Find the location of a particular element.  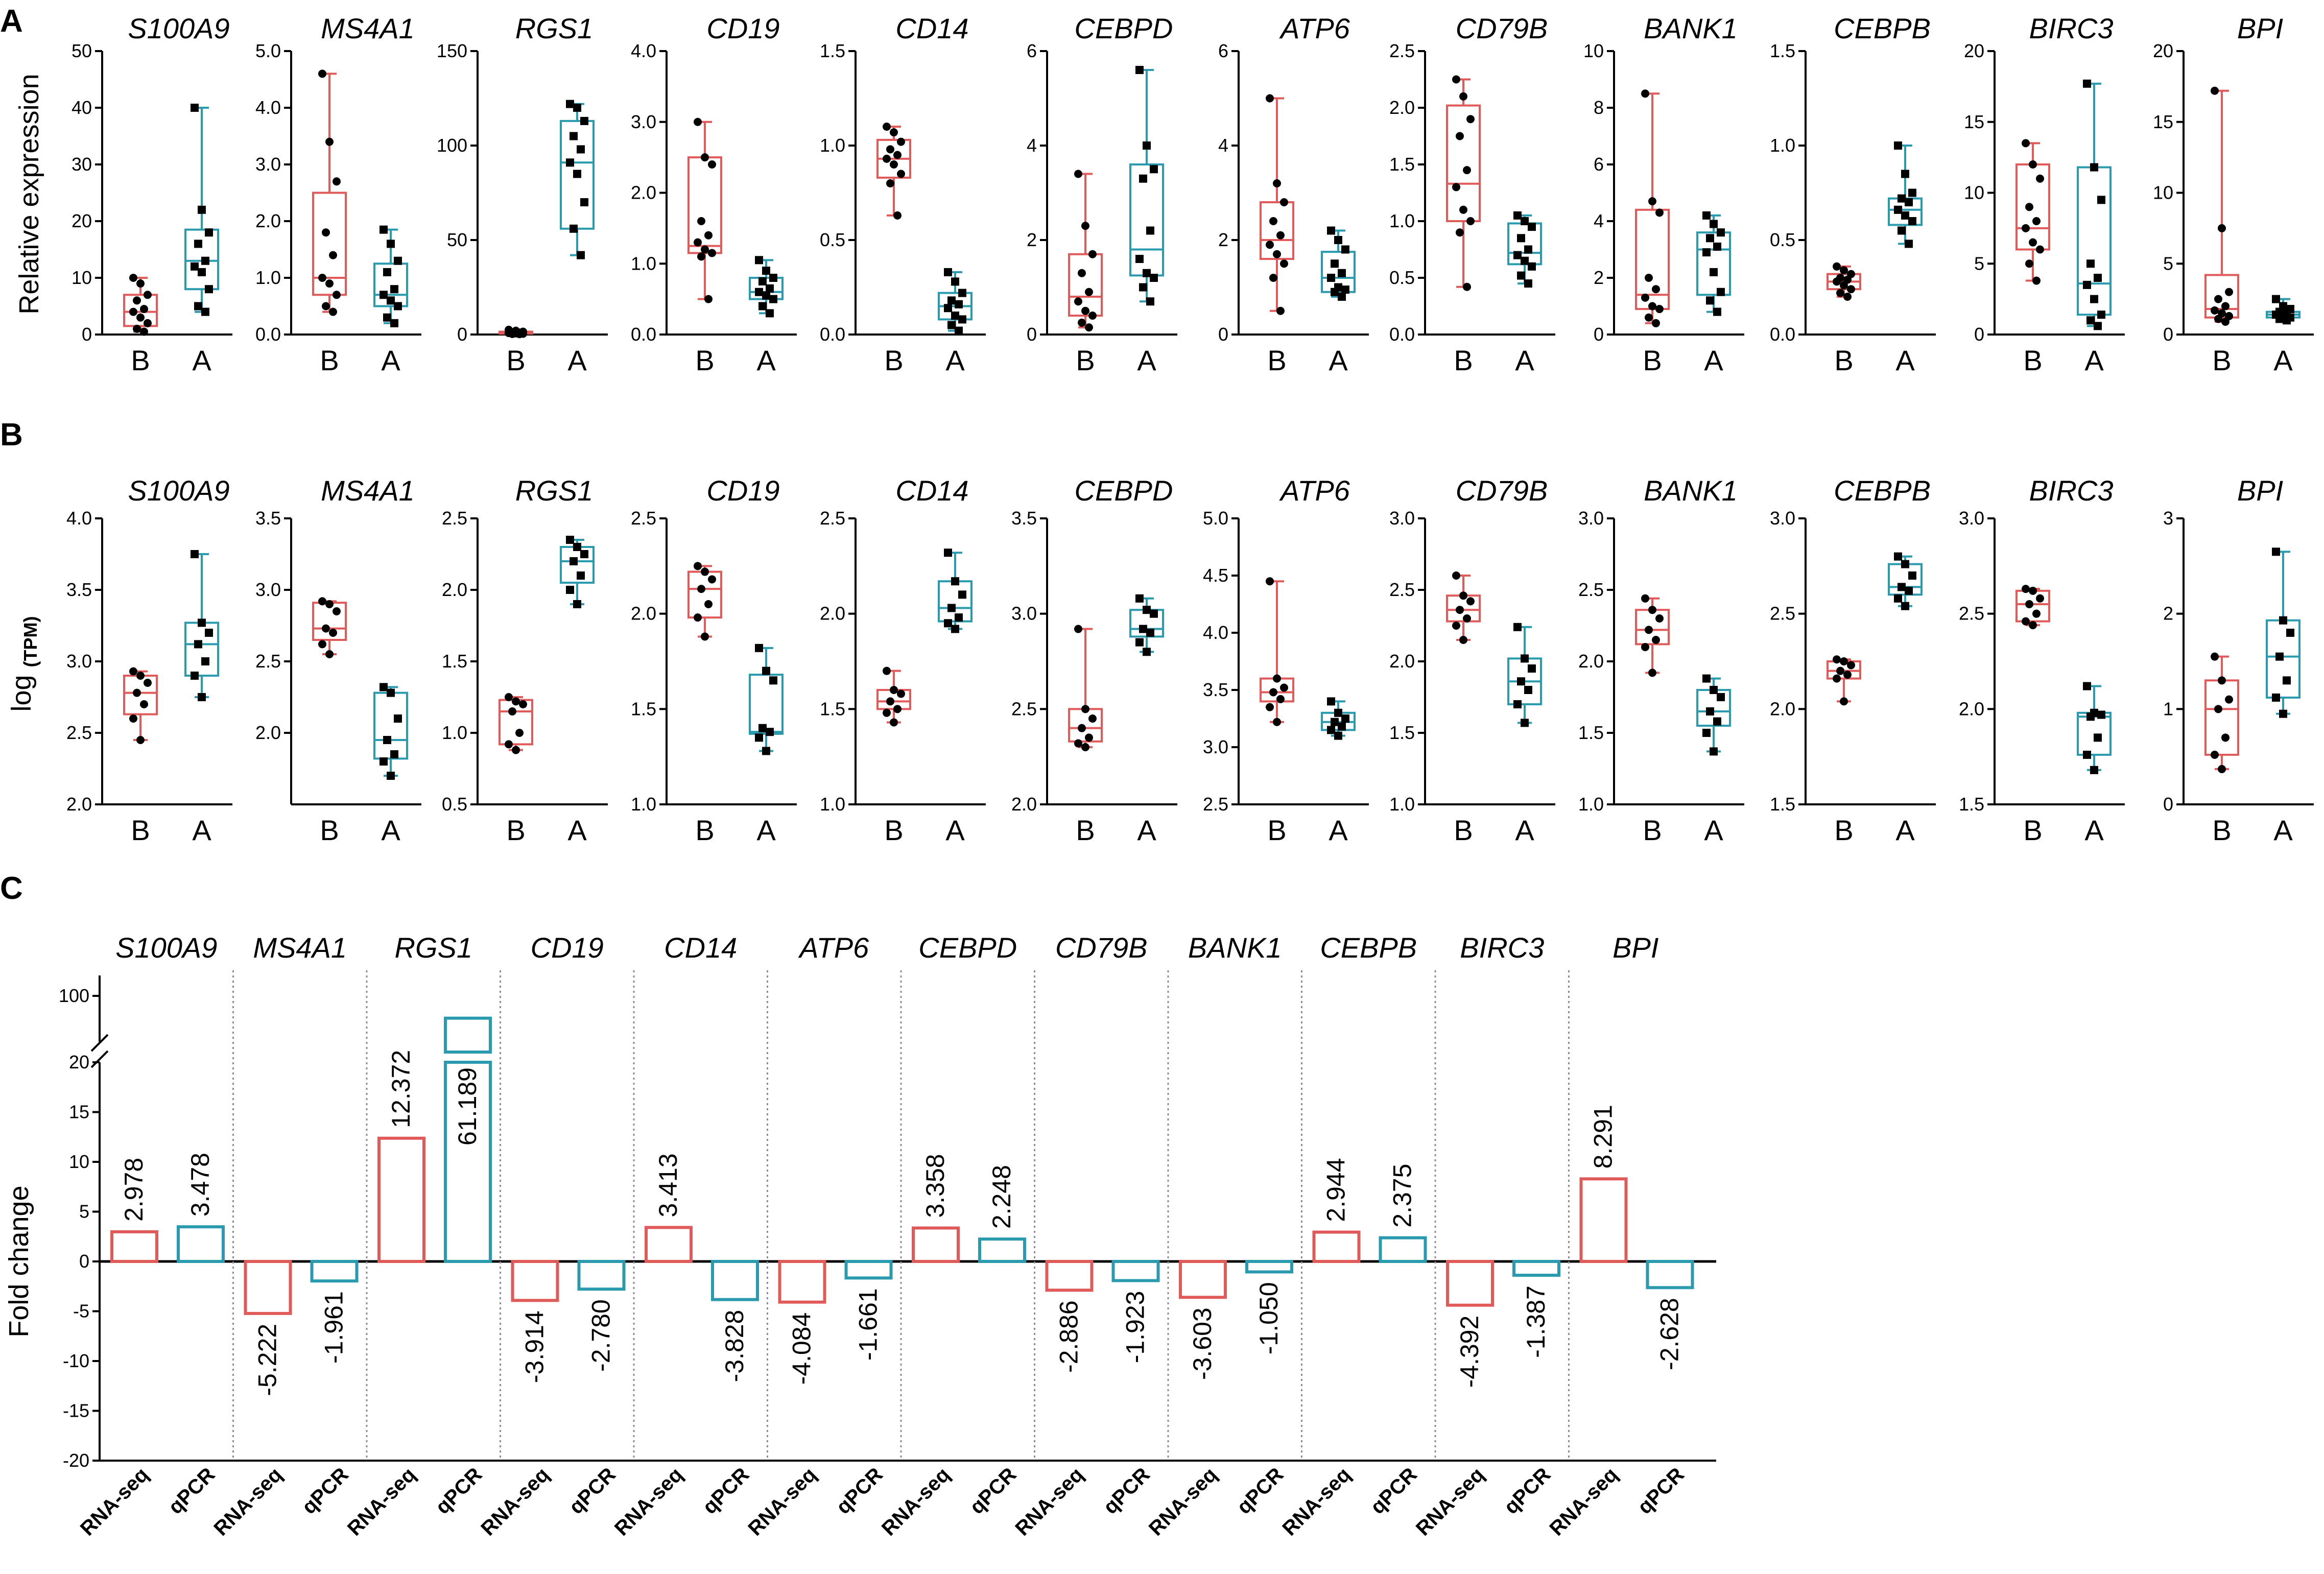

bar-qpcr-upper is located at coordinates (468, 1035).